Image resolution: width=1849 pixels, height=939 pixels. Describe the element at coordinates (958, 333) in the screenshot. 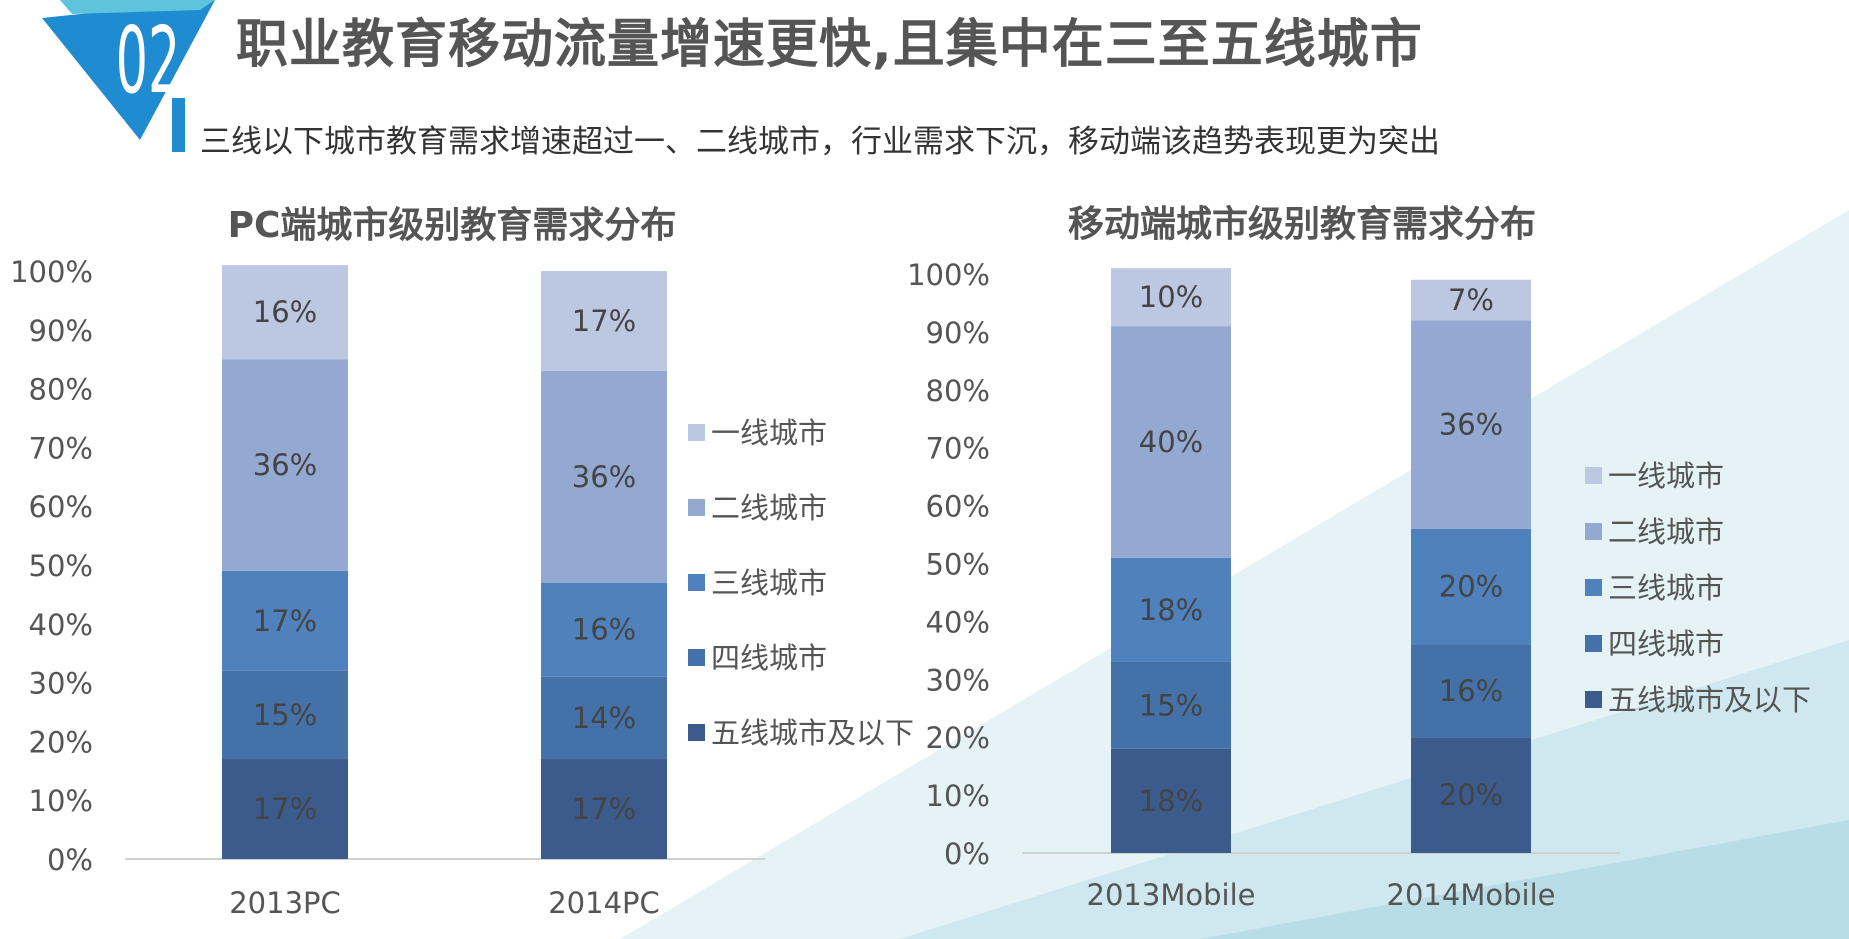

I see `mobile-y-tick-label: 90%` at that location.